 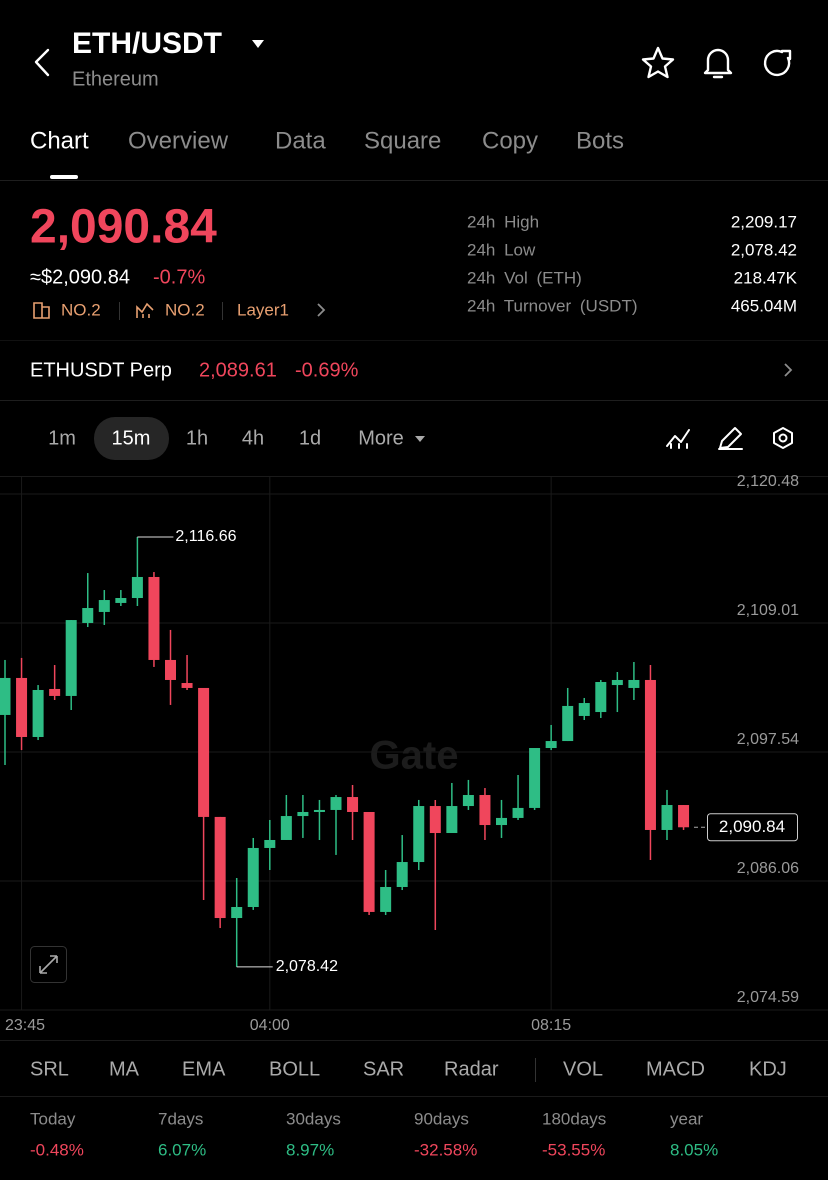 What do you see at coordinates (147, 43) in the screenshot?
I see `pair: ETH/USDT` at bounding box center [147, 43].